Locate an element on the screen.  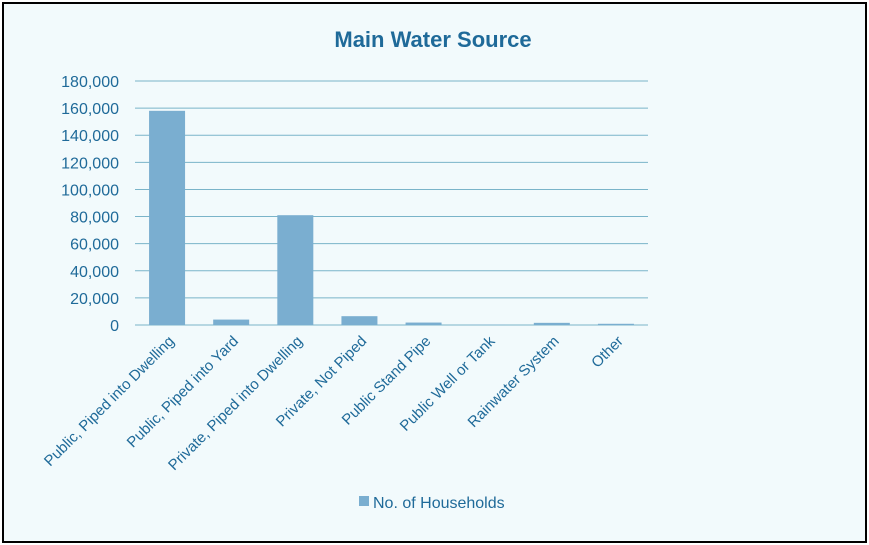
legend: No. of Households is located at coordinates (432, 503).